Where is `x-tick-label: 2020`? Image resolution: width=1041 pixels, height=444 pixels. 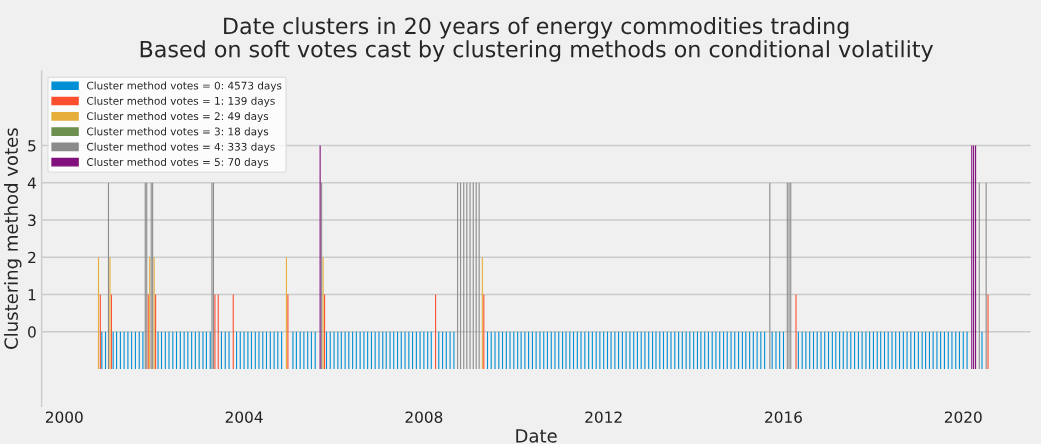 x-tick-label: 2020 is located at coordinates (963, 417).